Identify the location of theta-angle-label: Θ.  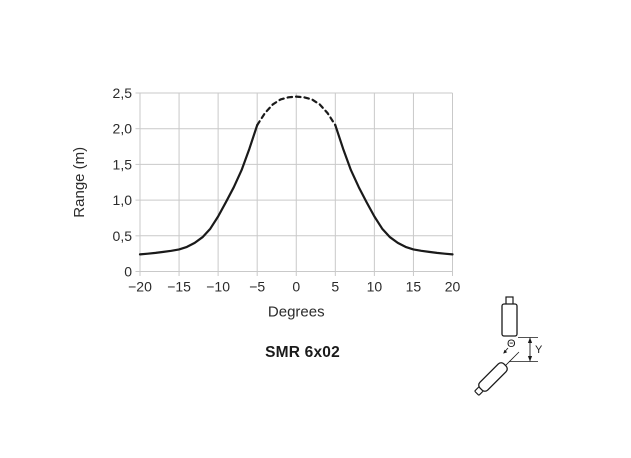
(511, 344).